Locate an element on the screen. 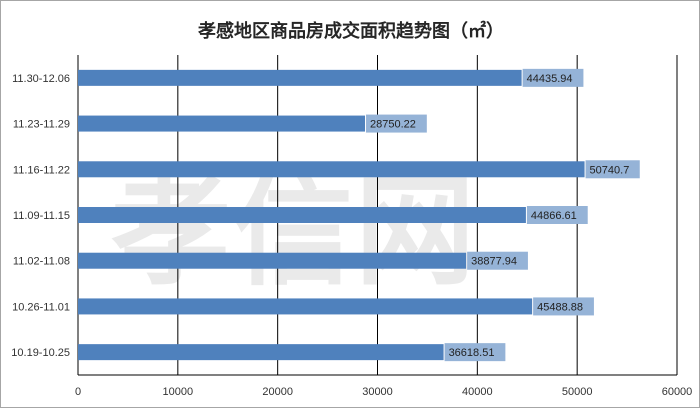  x-tick-label: 20000 is located at coordinates (277, 392).